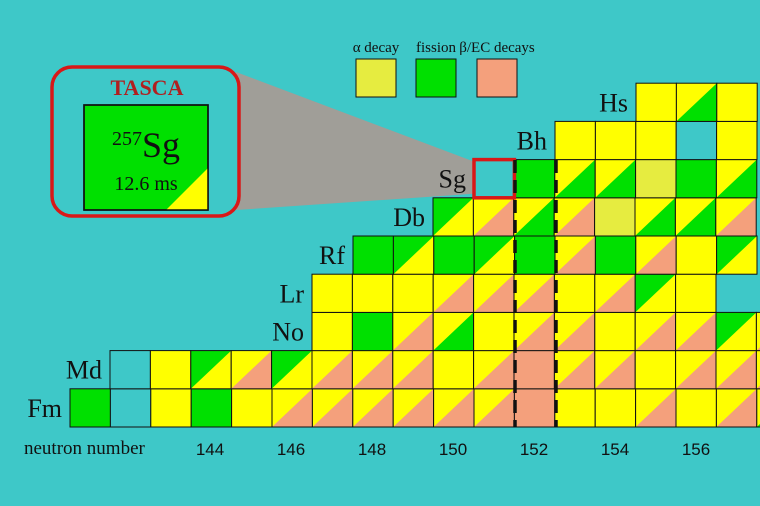 The image size is (760, 506). I want to click on legend-label-fission: fission, so click(436, 48).